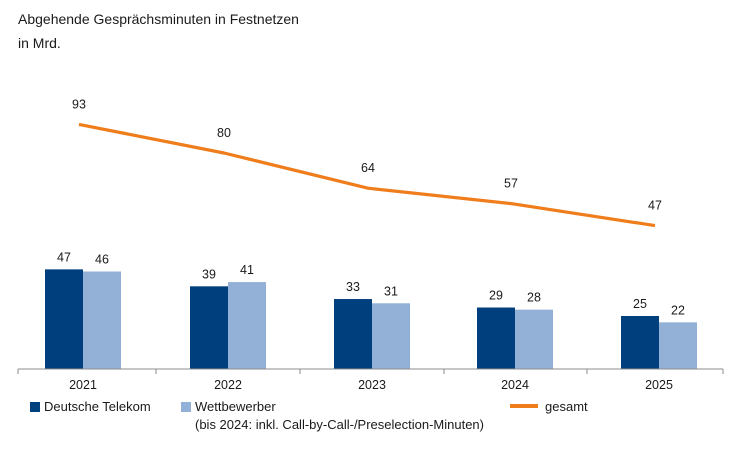 Image resolution: width=750 pixels, height=450 pixels. What do you see at coordinates (64, 257) in the screenshot?
I see `data-label-deutsche-telekom-2021: 47` at bounding box center [64, 257].